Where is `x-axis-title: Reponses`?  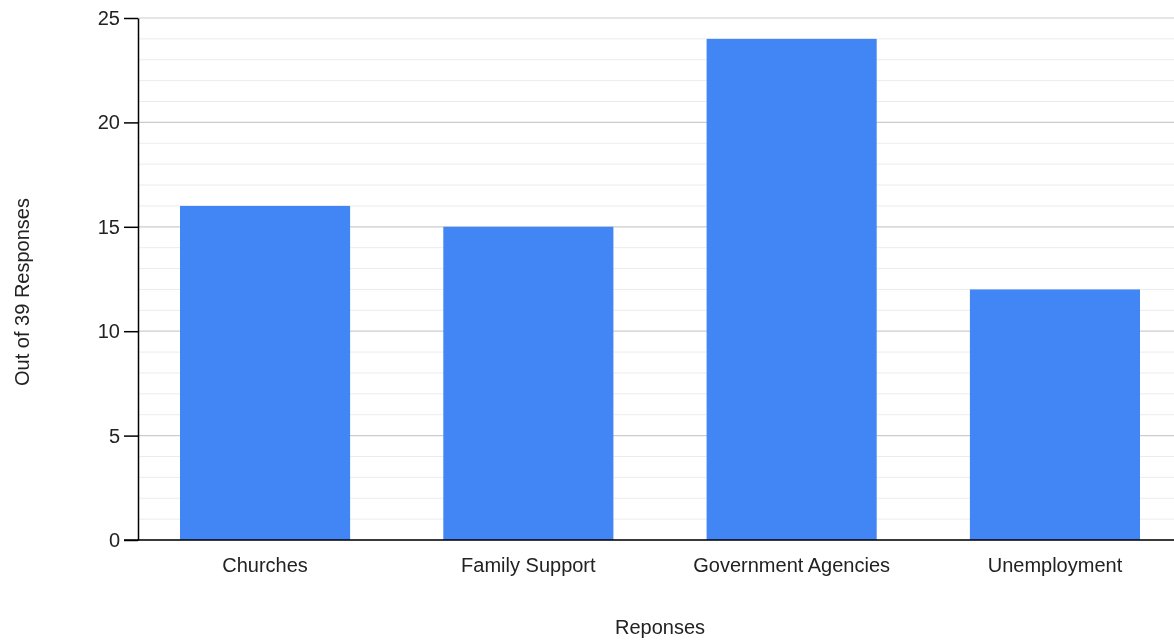 x-axis-title: Reponses is located at coordinates (660, 627).